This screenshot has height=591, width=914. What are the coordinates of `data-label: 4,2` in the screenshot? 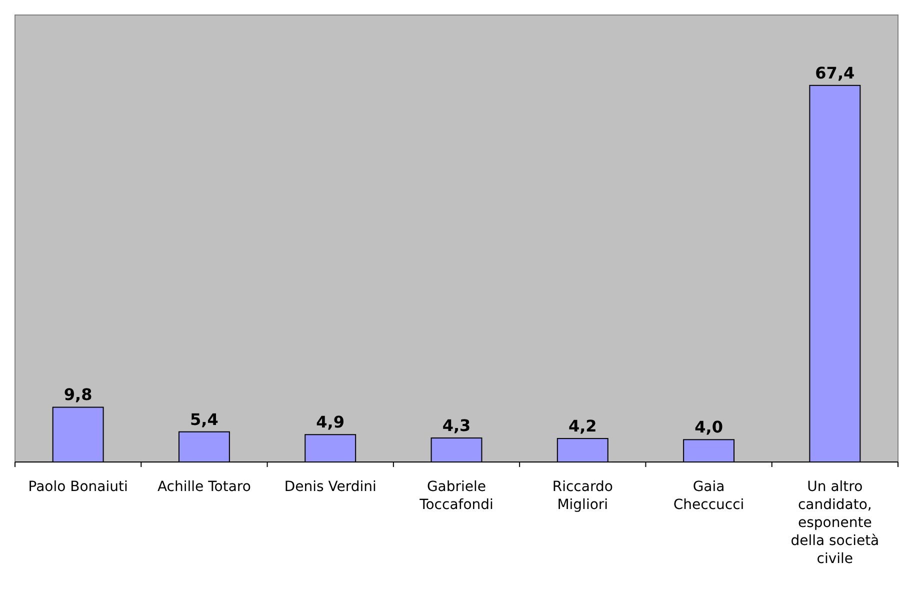 It's located at (582, 426).